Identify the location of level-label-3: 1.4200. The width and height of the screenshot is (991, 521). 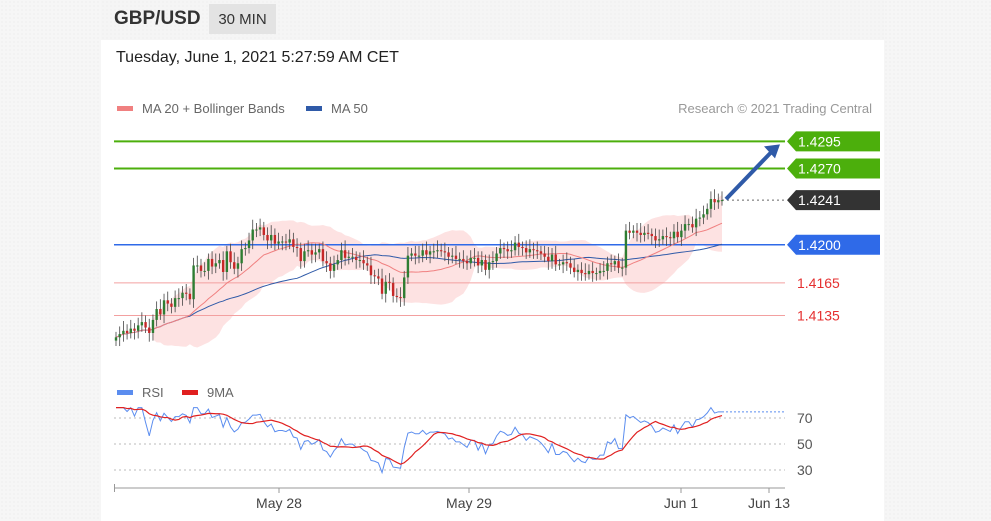
(819, 245).